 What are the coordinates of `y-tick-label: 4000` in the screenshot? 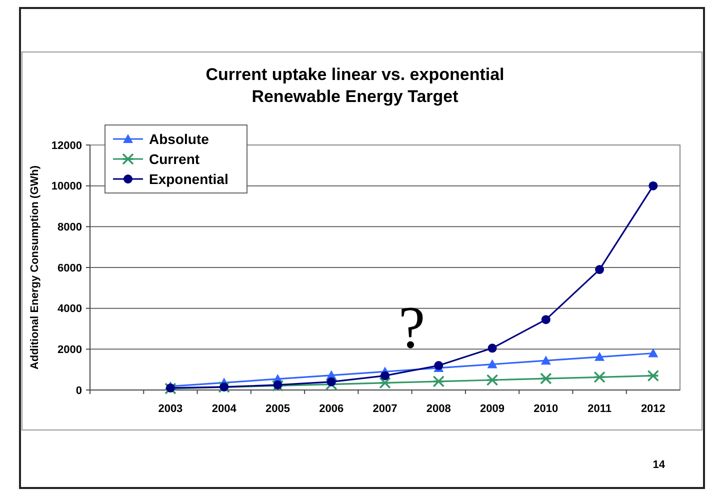 It's located at (70, 309).